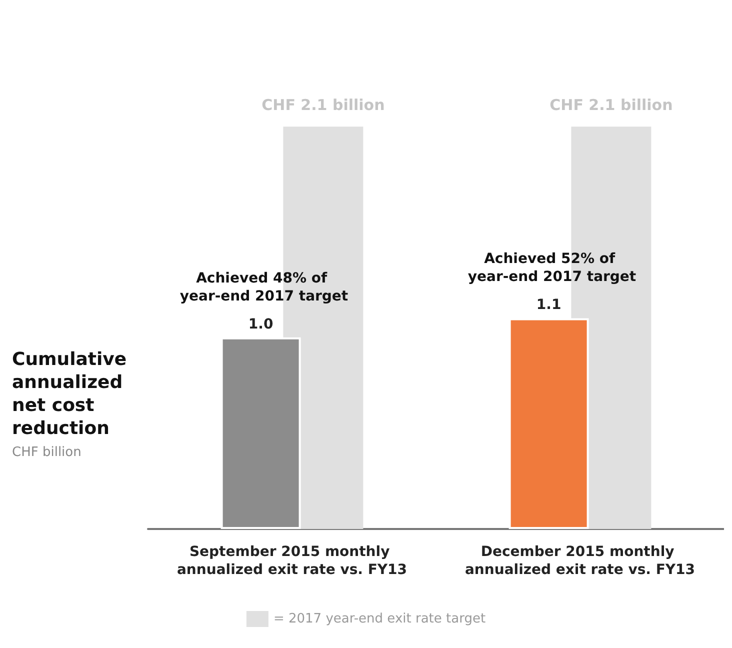 The width and height of the screenshot is (732, 648). What do you see at coordinates (69, 394) in the screenshot?
I see `y-axis-title: Cumulative annualized net cost reduction` at bounding box center [69, 394].